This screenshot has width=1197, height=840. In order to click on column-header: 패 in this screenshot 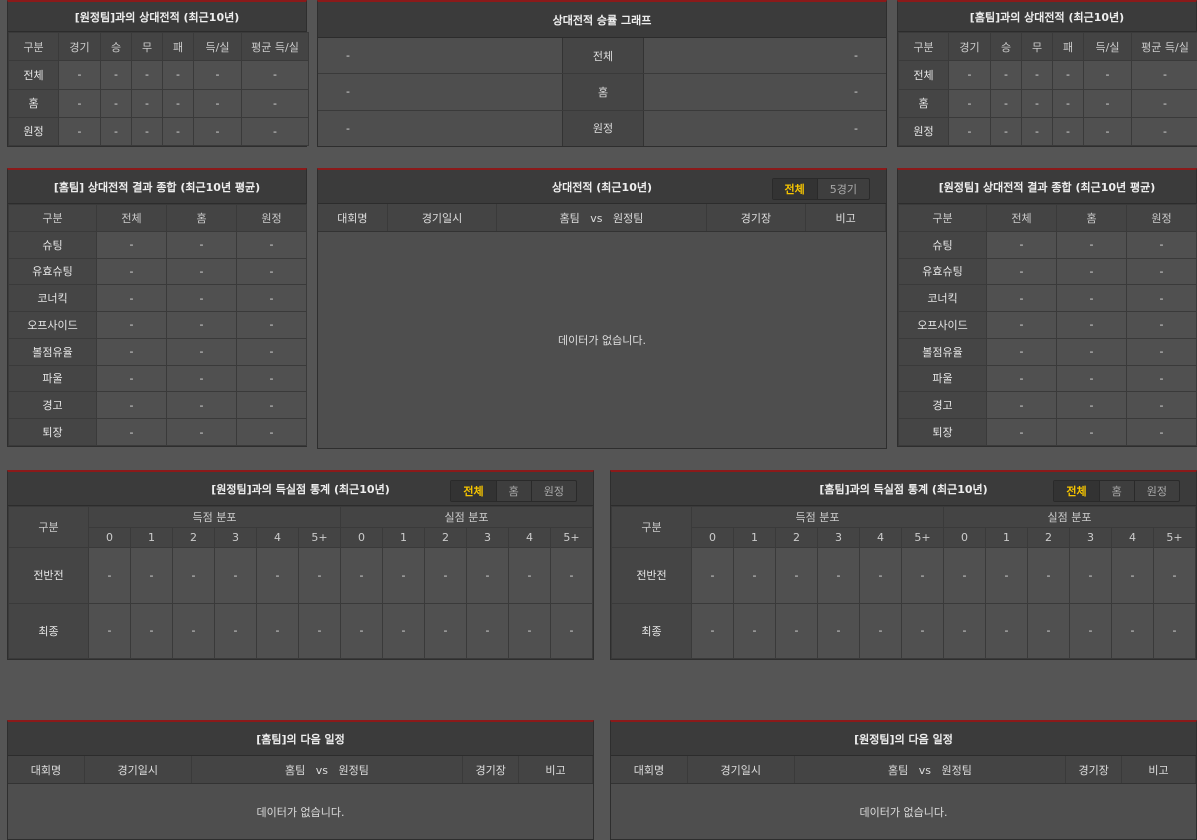, I will do `click(178, 47)`.